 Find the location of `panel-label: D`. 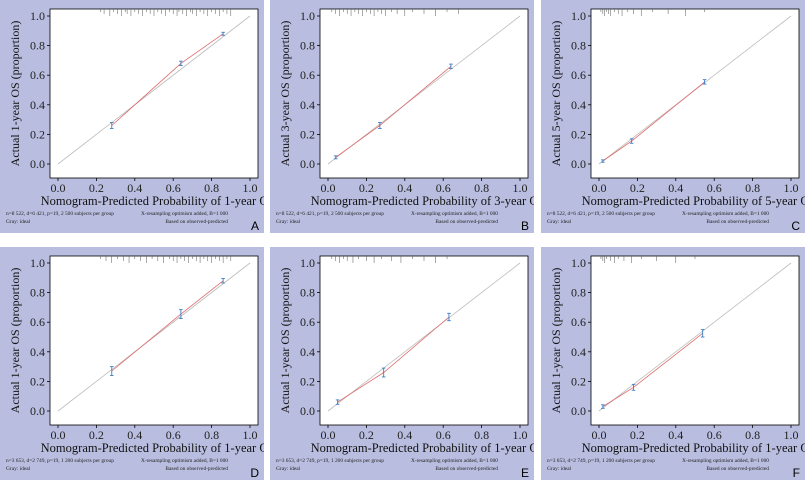

panel-label: D is located at coordinates (254, 473).